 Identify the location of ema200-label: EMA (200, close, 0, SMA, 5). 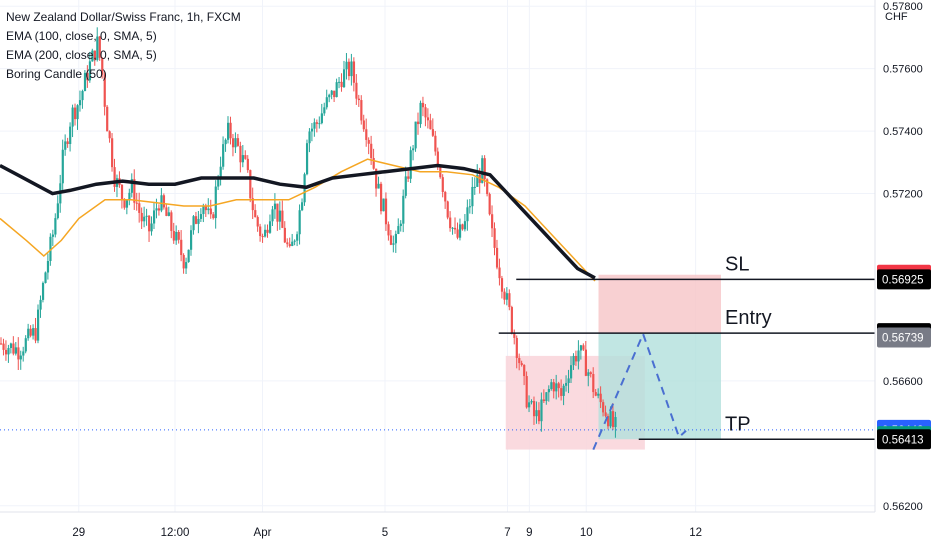
(81, 55).